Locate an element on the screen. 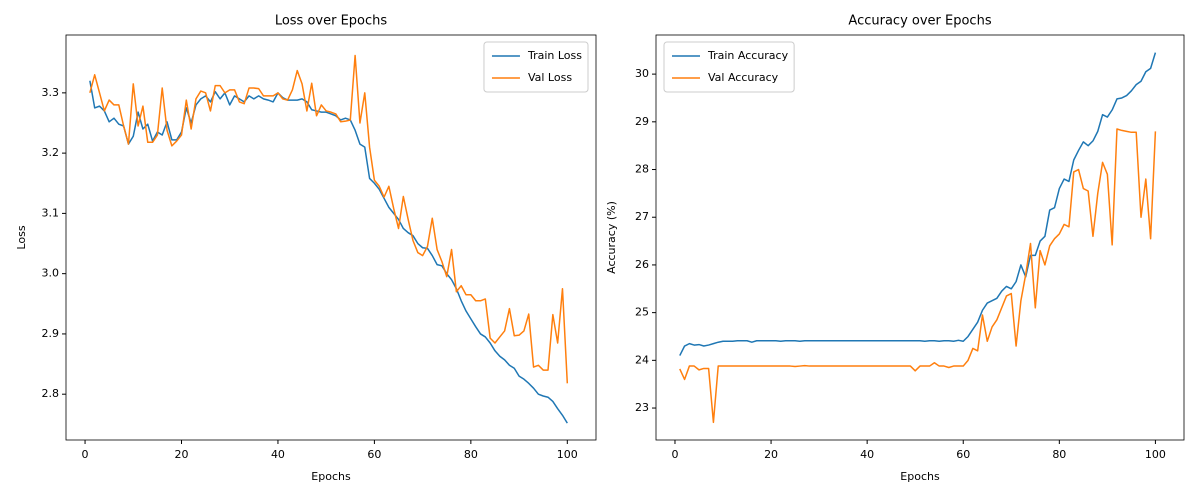 The width and height of the screenshot is (1200, 500). legend-label: Val Loss is located at coordinates (550, 77).